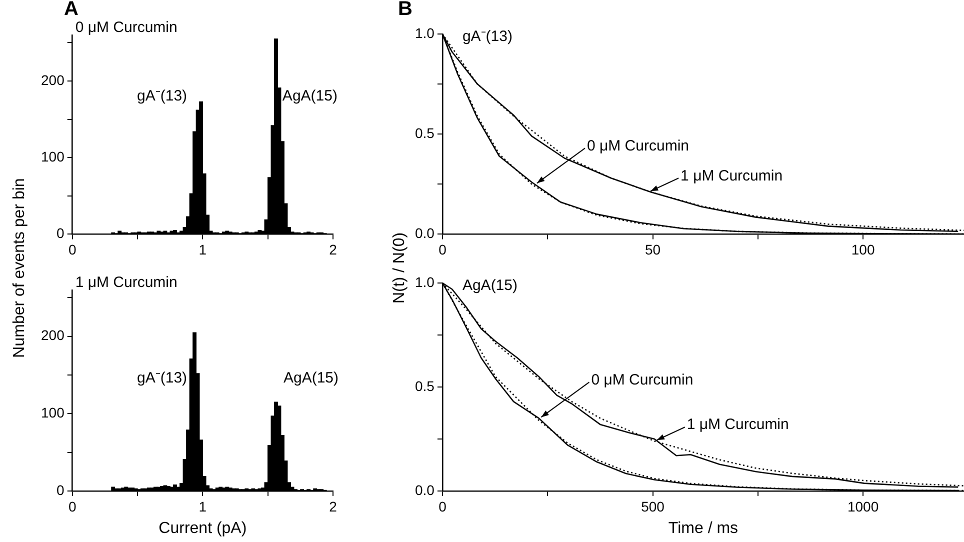 Image resolution: width=964 pixels, height=542 pixels. I want to click on x-tick-label: 500, so click(653, 506).